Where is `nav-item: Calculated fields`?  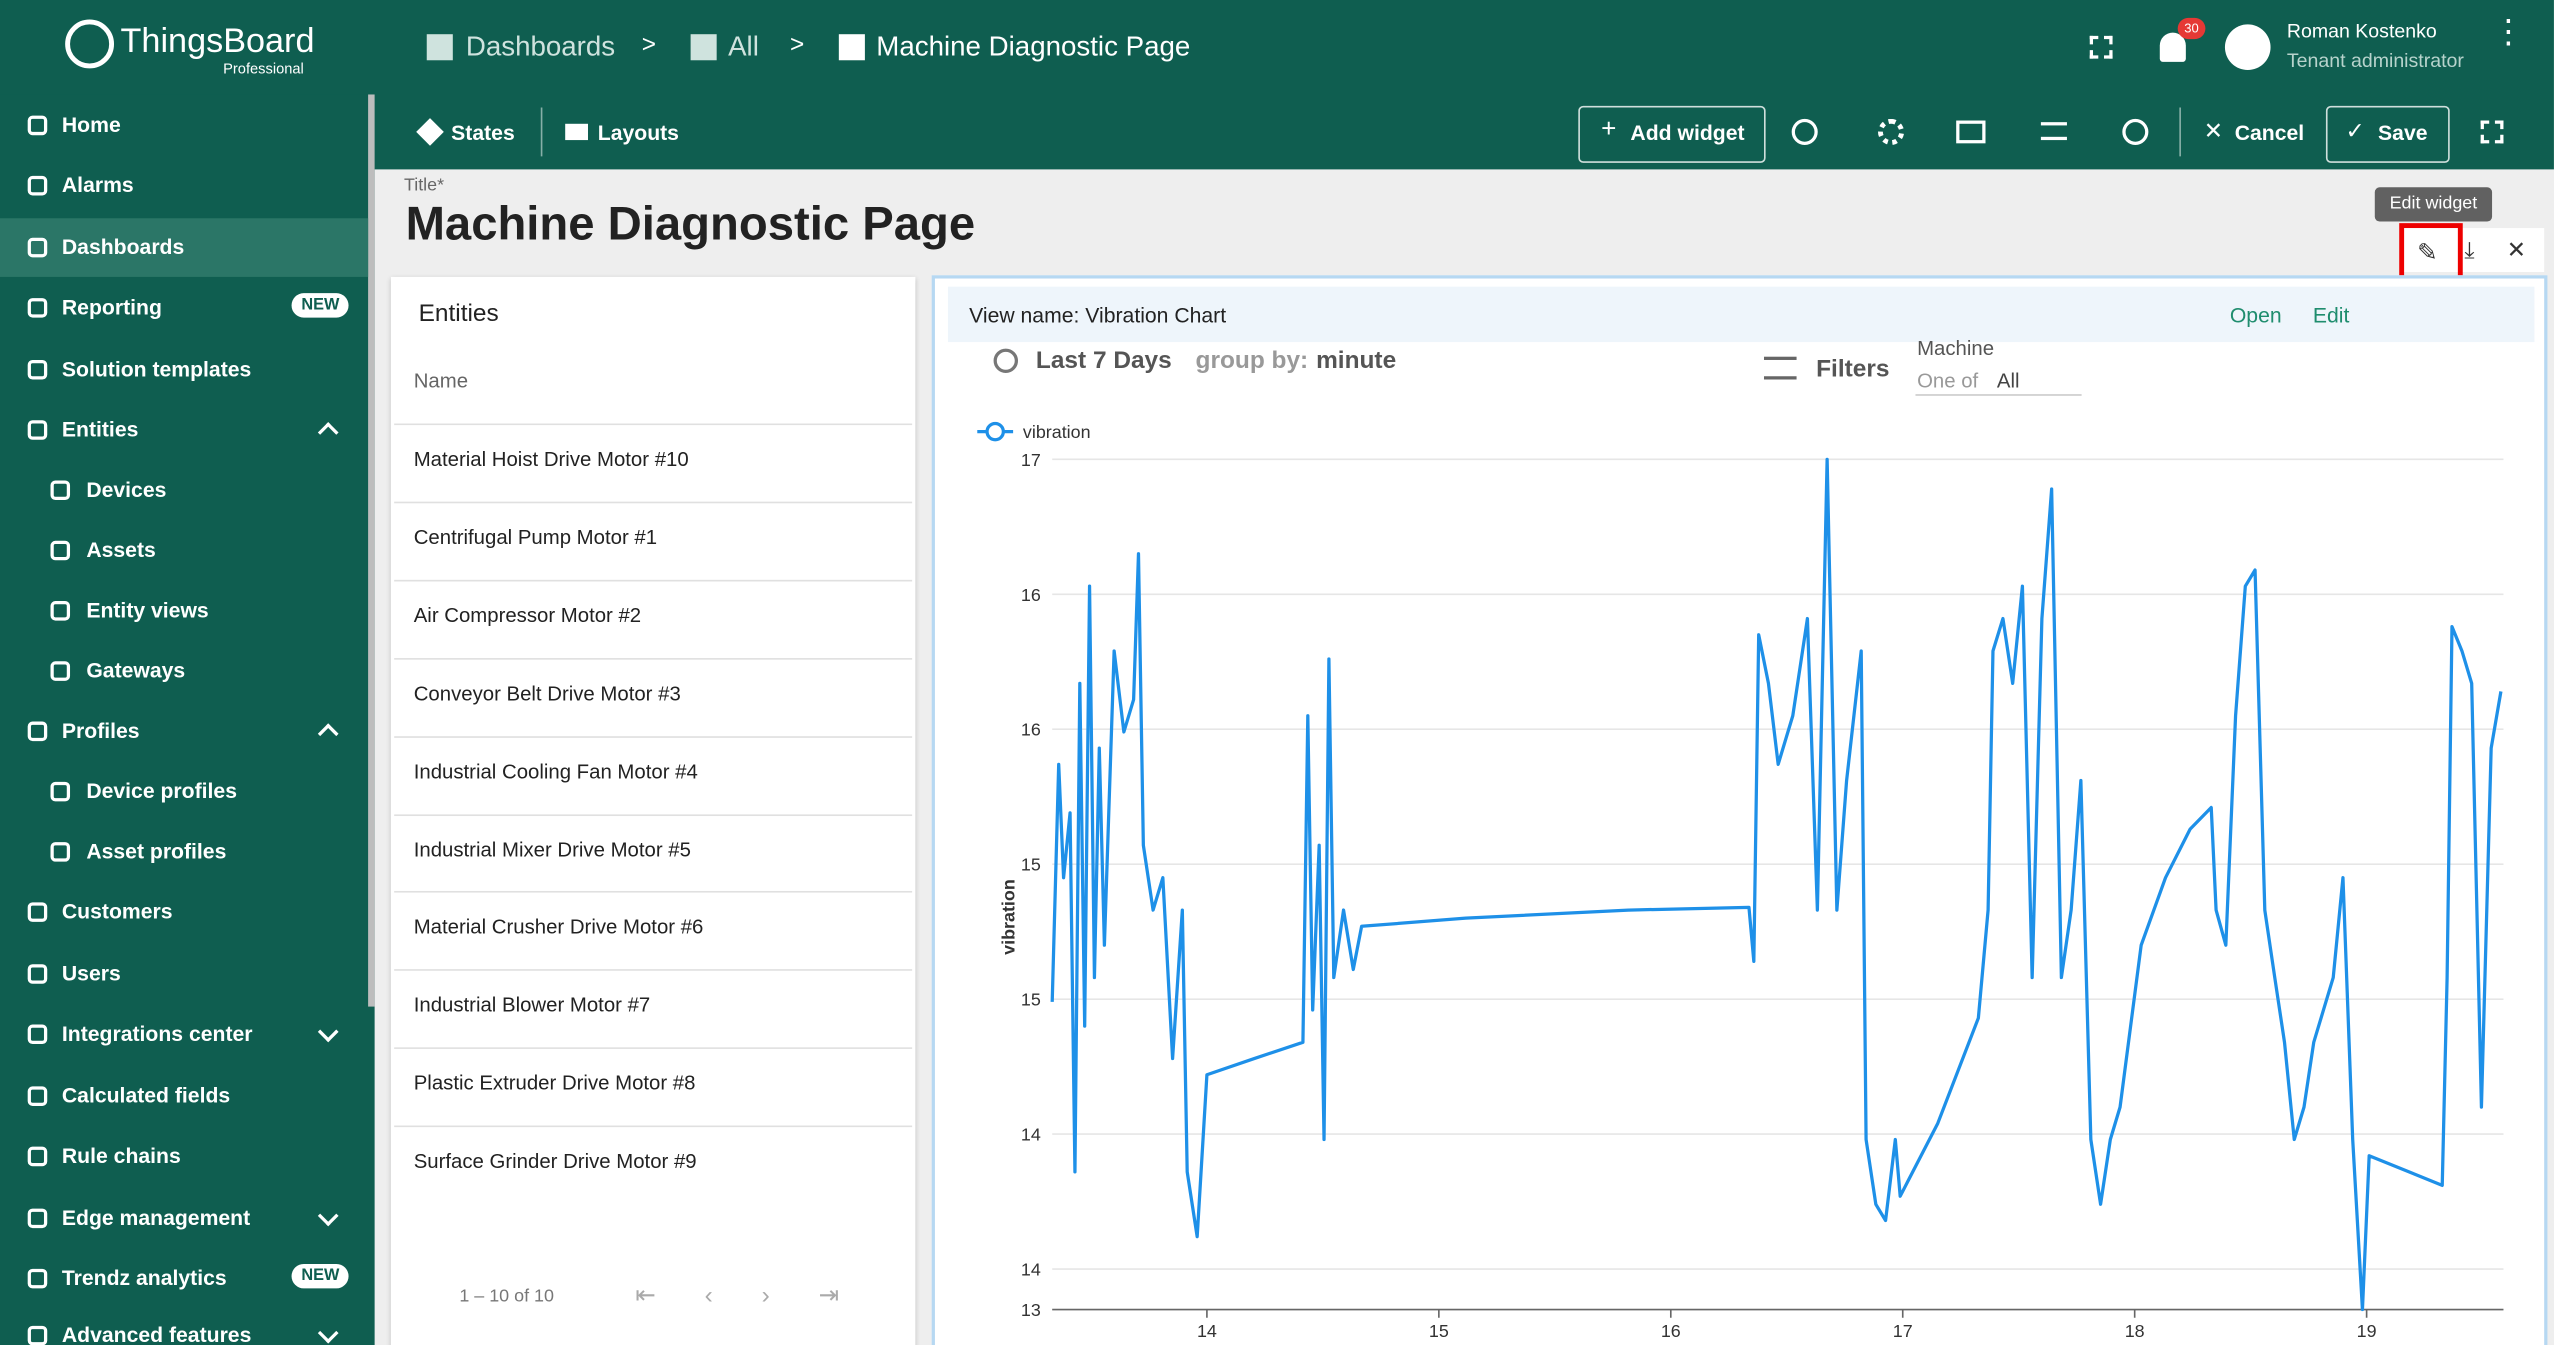
nav-item: Calculated fields is located at coordinates (184, 1096).